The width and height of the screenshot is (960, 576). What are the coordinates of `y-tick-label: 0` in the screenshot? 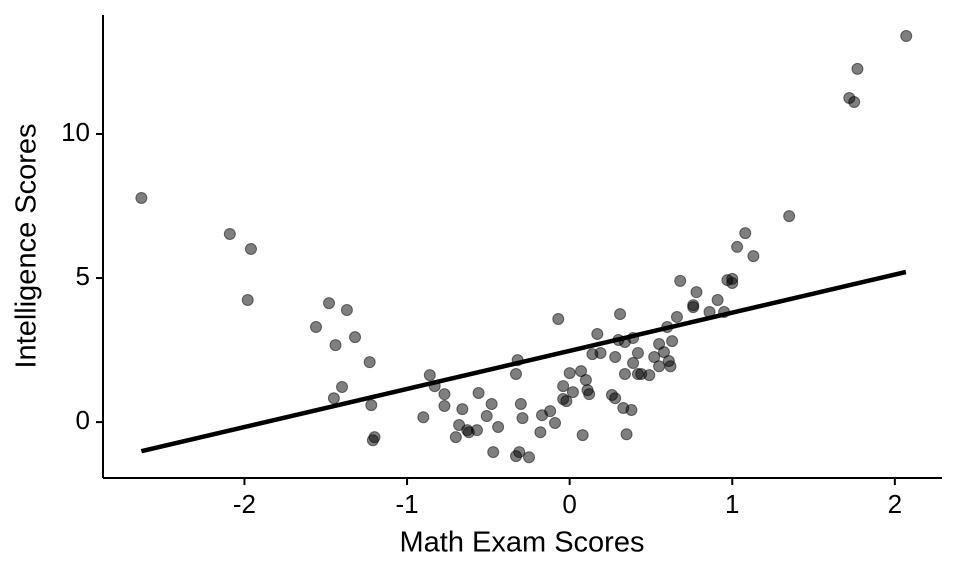 It's located at (83, 420).